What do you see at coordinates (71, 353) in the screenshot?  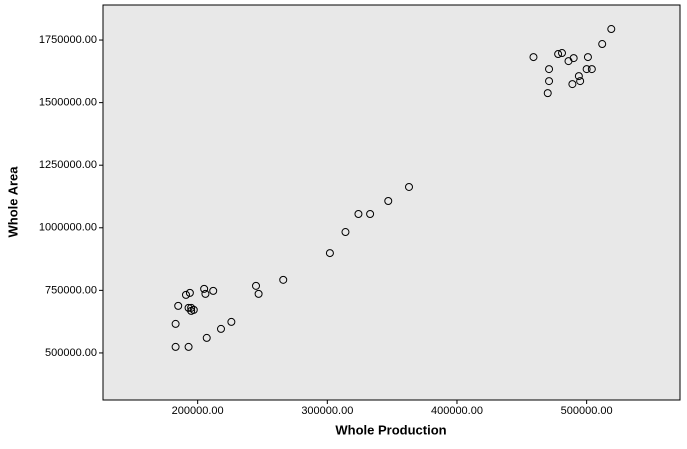 I see `y-tick-label: 500000.00` at bounding box center [71, 353].